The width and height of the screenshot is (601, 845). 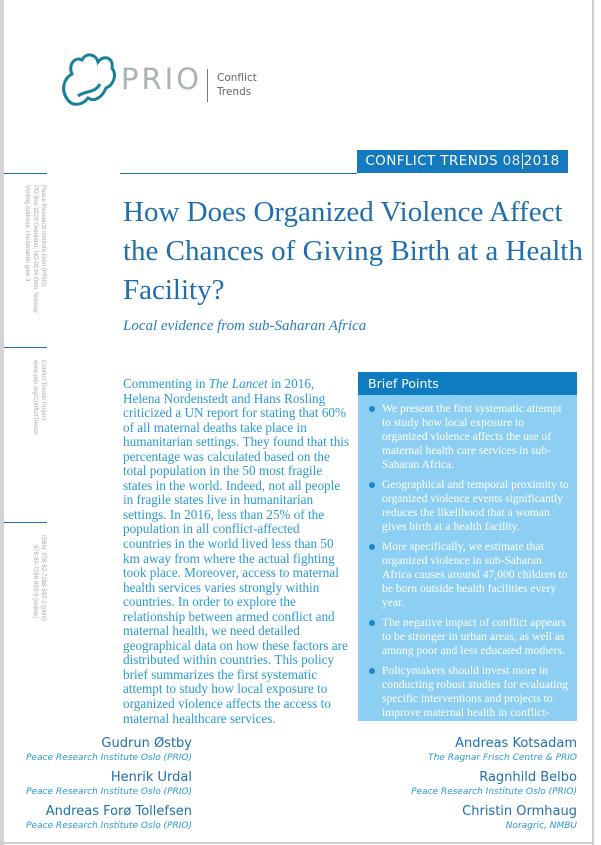 What do you see at coordinates (540, 161) in the screenshot?
I see `issue-year: 2018` at bounding box center [540, 161].